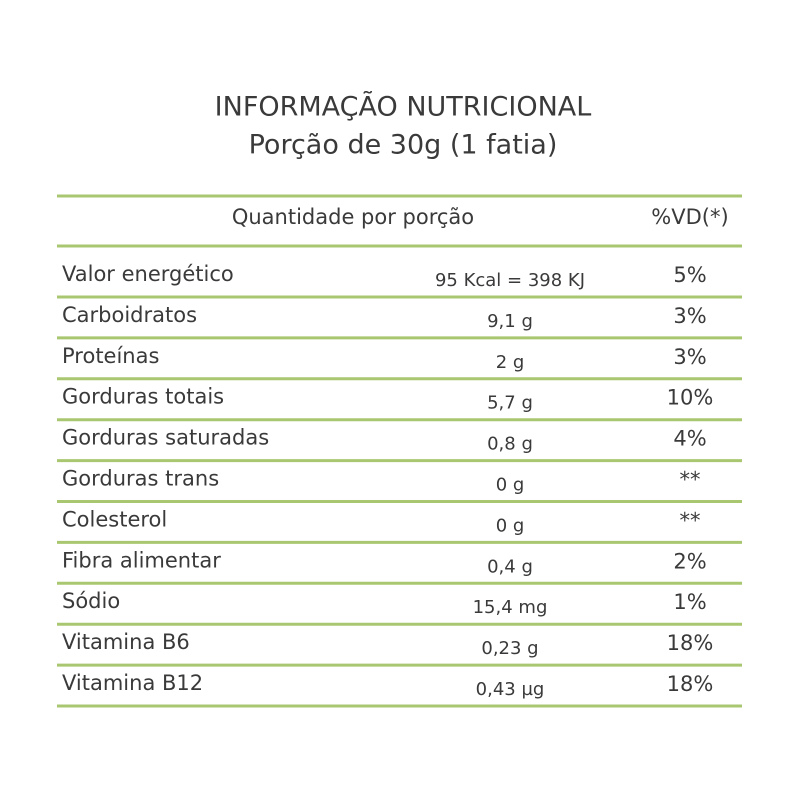 The height and width of the screenshot is (800, 800). What do you see at coordinates (165, 438) in the screenshot?
I see `nutrient-name: Gorduras saturadas` at bounding box center [165, 438].